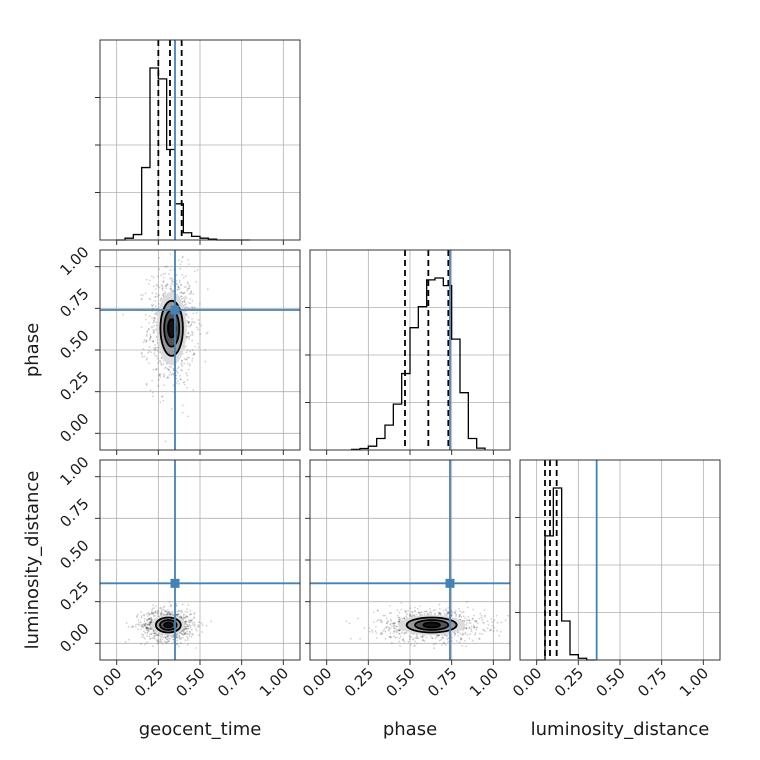  I want to click on panel-luminosity_distance-vs-phase: 0.00 0.25 0.50 0.75 1.00, so click(405, 579).